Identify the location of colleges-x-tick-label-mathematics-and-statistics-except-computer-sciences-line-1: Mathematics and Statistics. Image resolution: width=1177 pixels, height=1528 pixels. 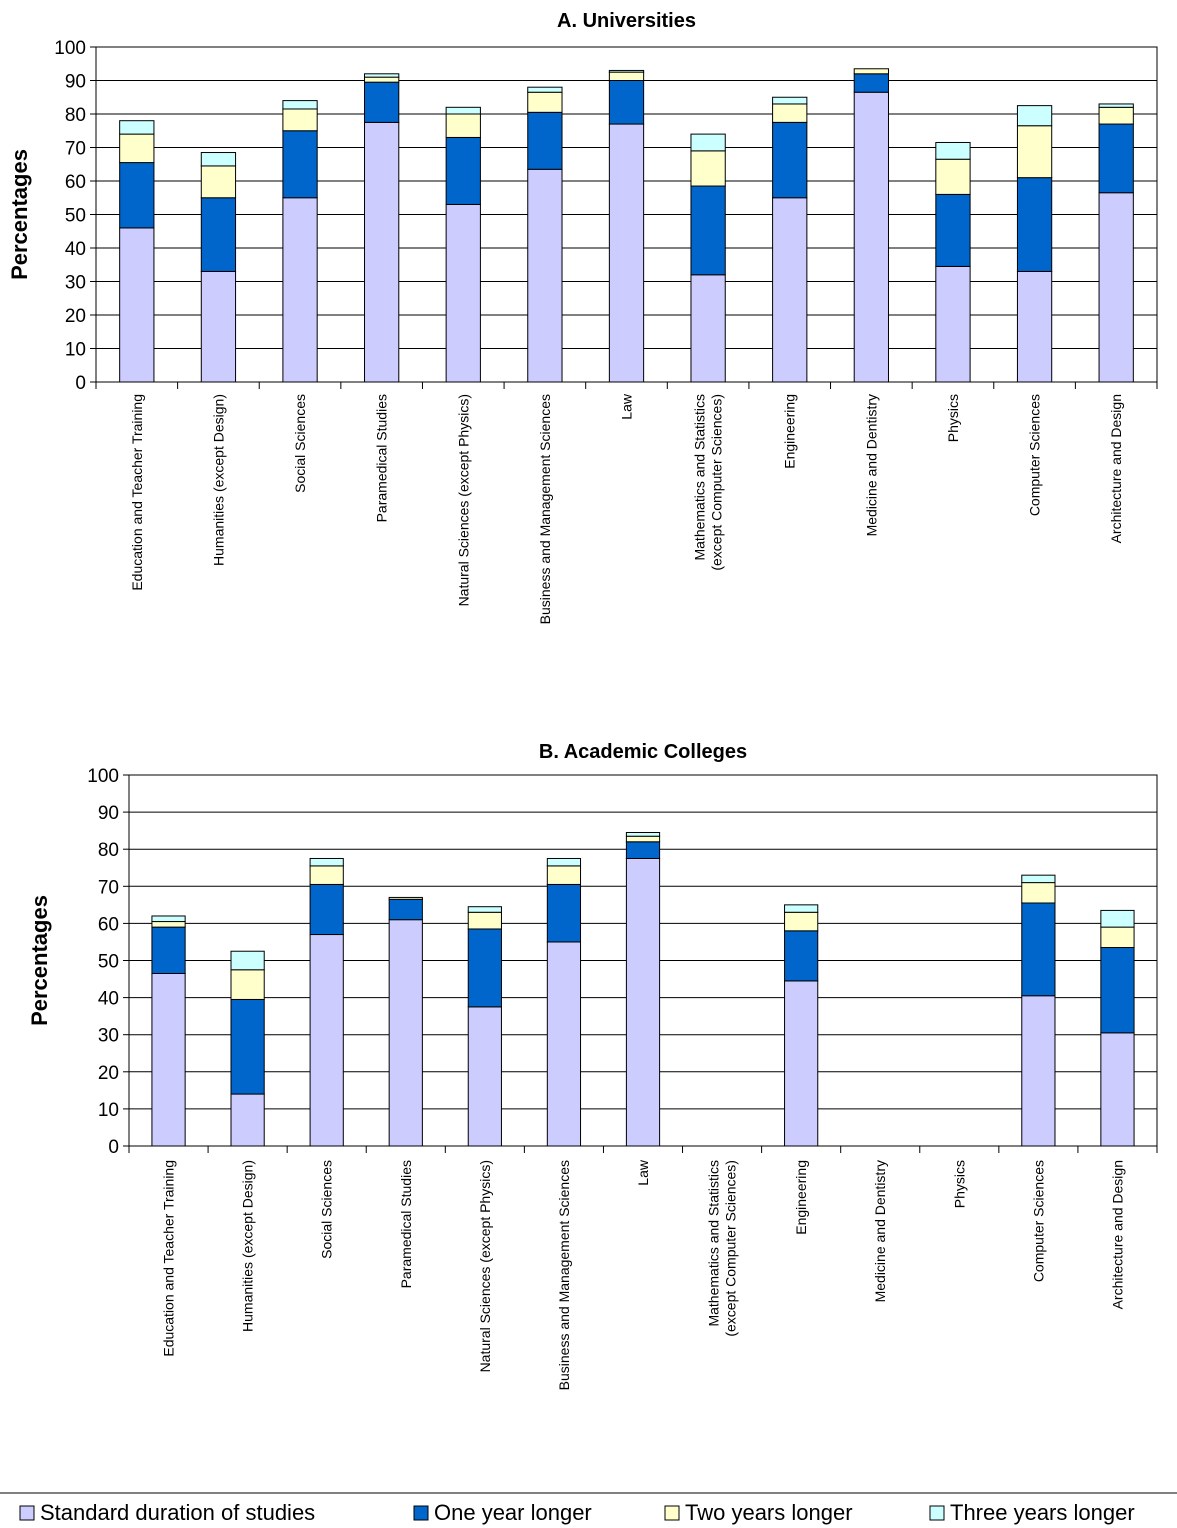
(714, 1243).